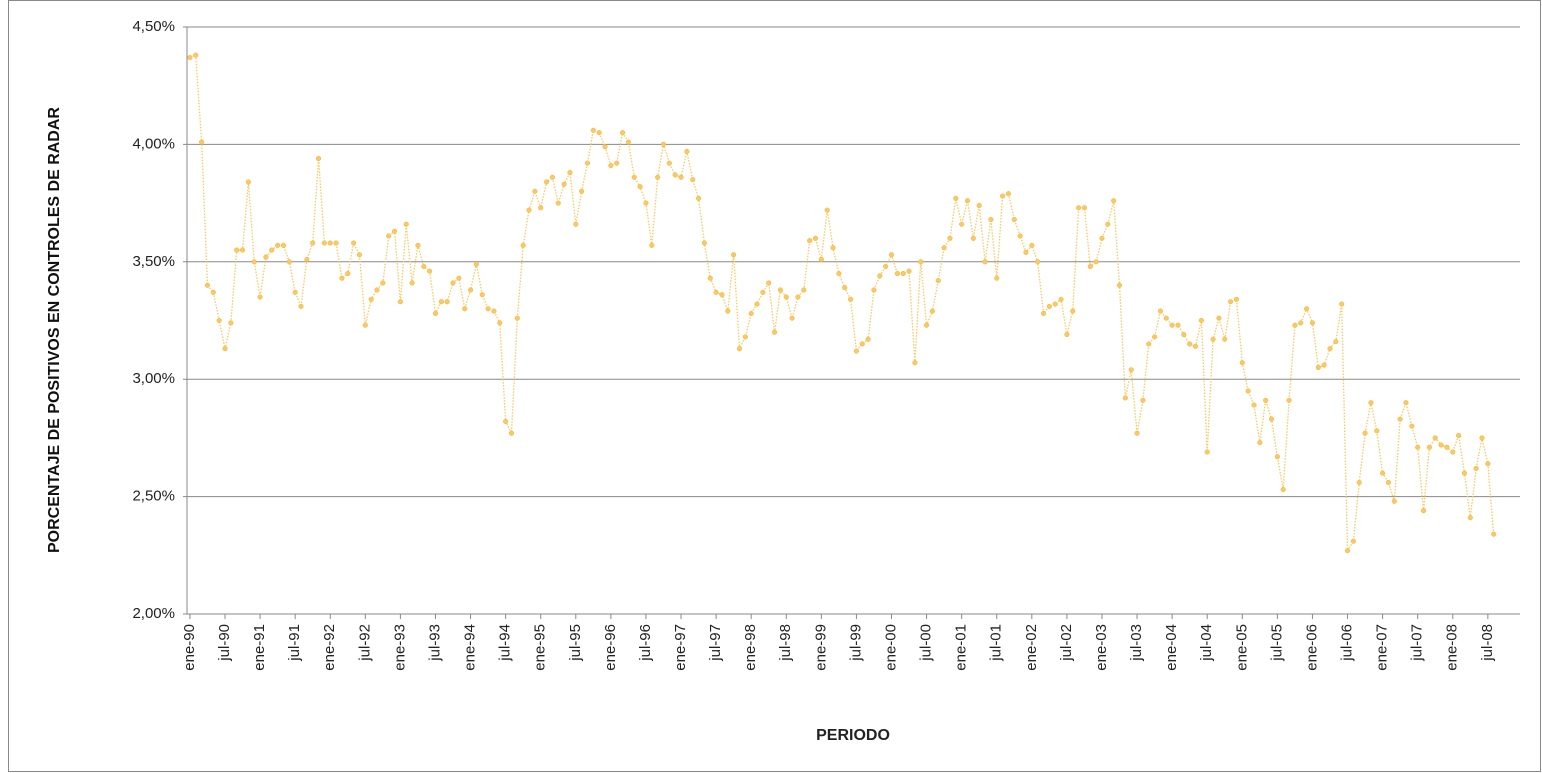 The image size is (1542, 773). What do you see at coordinates (1066, 643) in the screenshot?
I see `x-tick-label: jul-02` at bounding box center [1066, 643].